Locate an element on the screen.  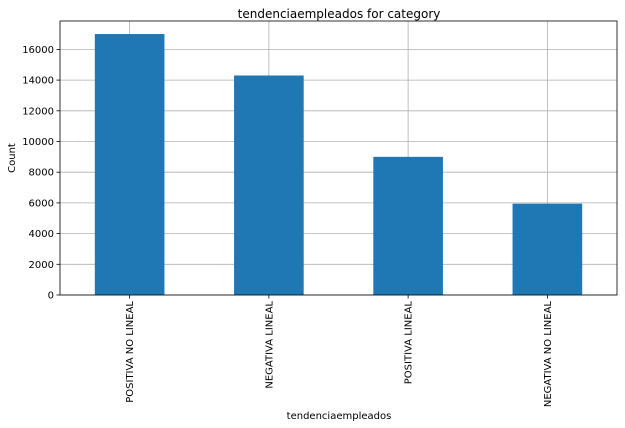
y-tick-label: 8000 is located at coordinates (41, 173).